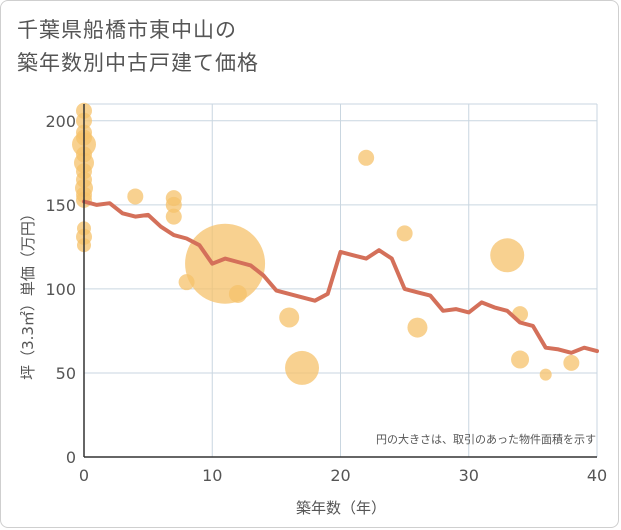  I want to click on x-tick-label: 40, so click(597, 475).